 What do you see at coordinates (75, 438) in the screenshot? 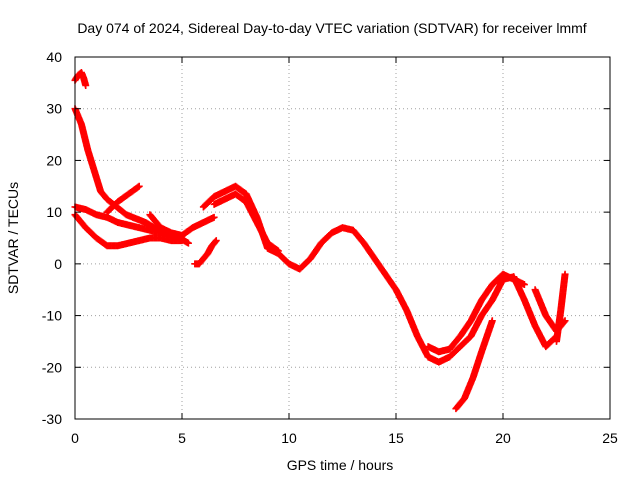
I see `x-tick-label: 0` at bounding box center [75, 438].